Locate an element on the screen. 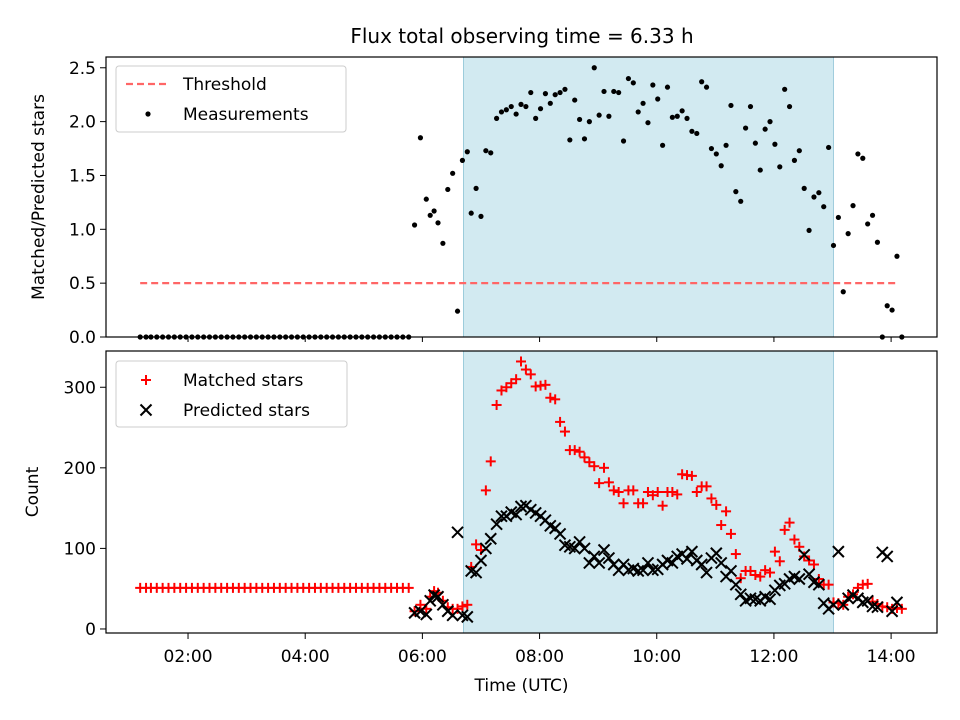  predicted-legend-marker is located at coordinates (146, 410).